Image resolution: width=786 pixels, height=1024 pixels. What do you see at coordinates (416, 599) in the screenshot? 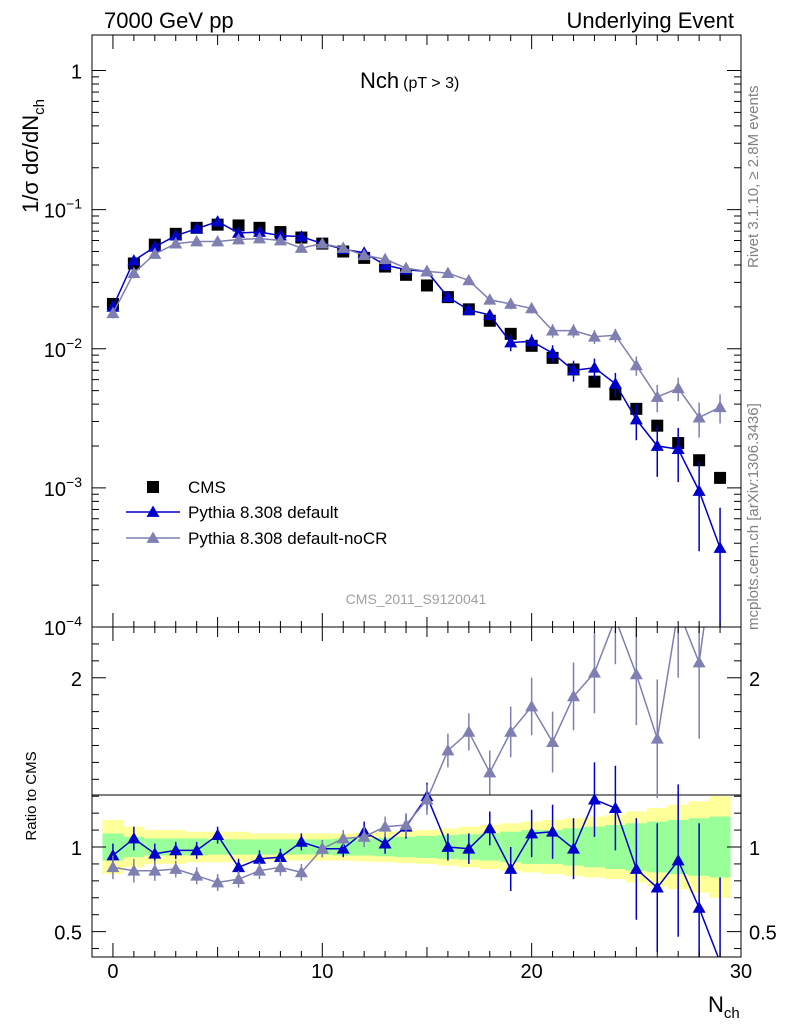
I see `analysis-watermark: CMS_2011_S9120041` at bounding box center [416, 599].